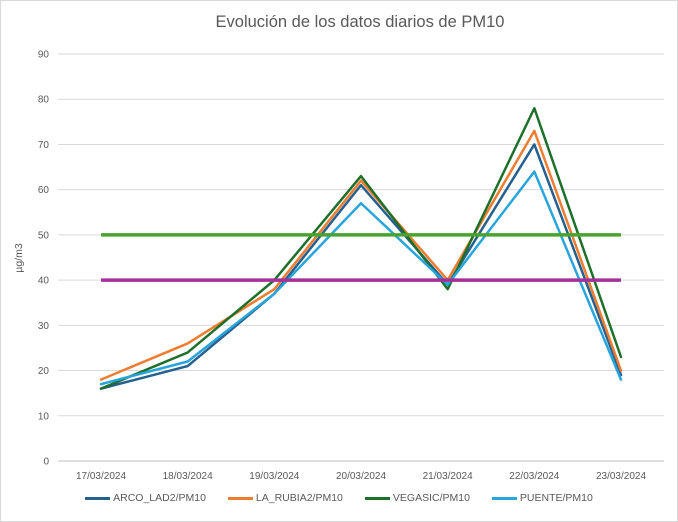 This screenshot has width=678, height=522. What do you see at coordinates (534, 476) in the screenshot?
I see `x-tick-label-5: 22/03/2024` at bounding box center [534, 476].